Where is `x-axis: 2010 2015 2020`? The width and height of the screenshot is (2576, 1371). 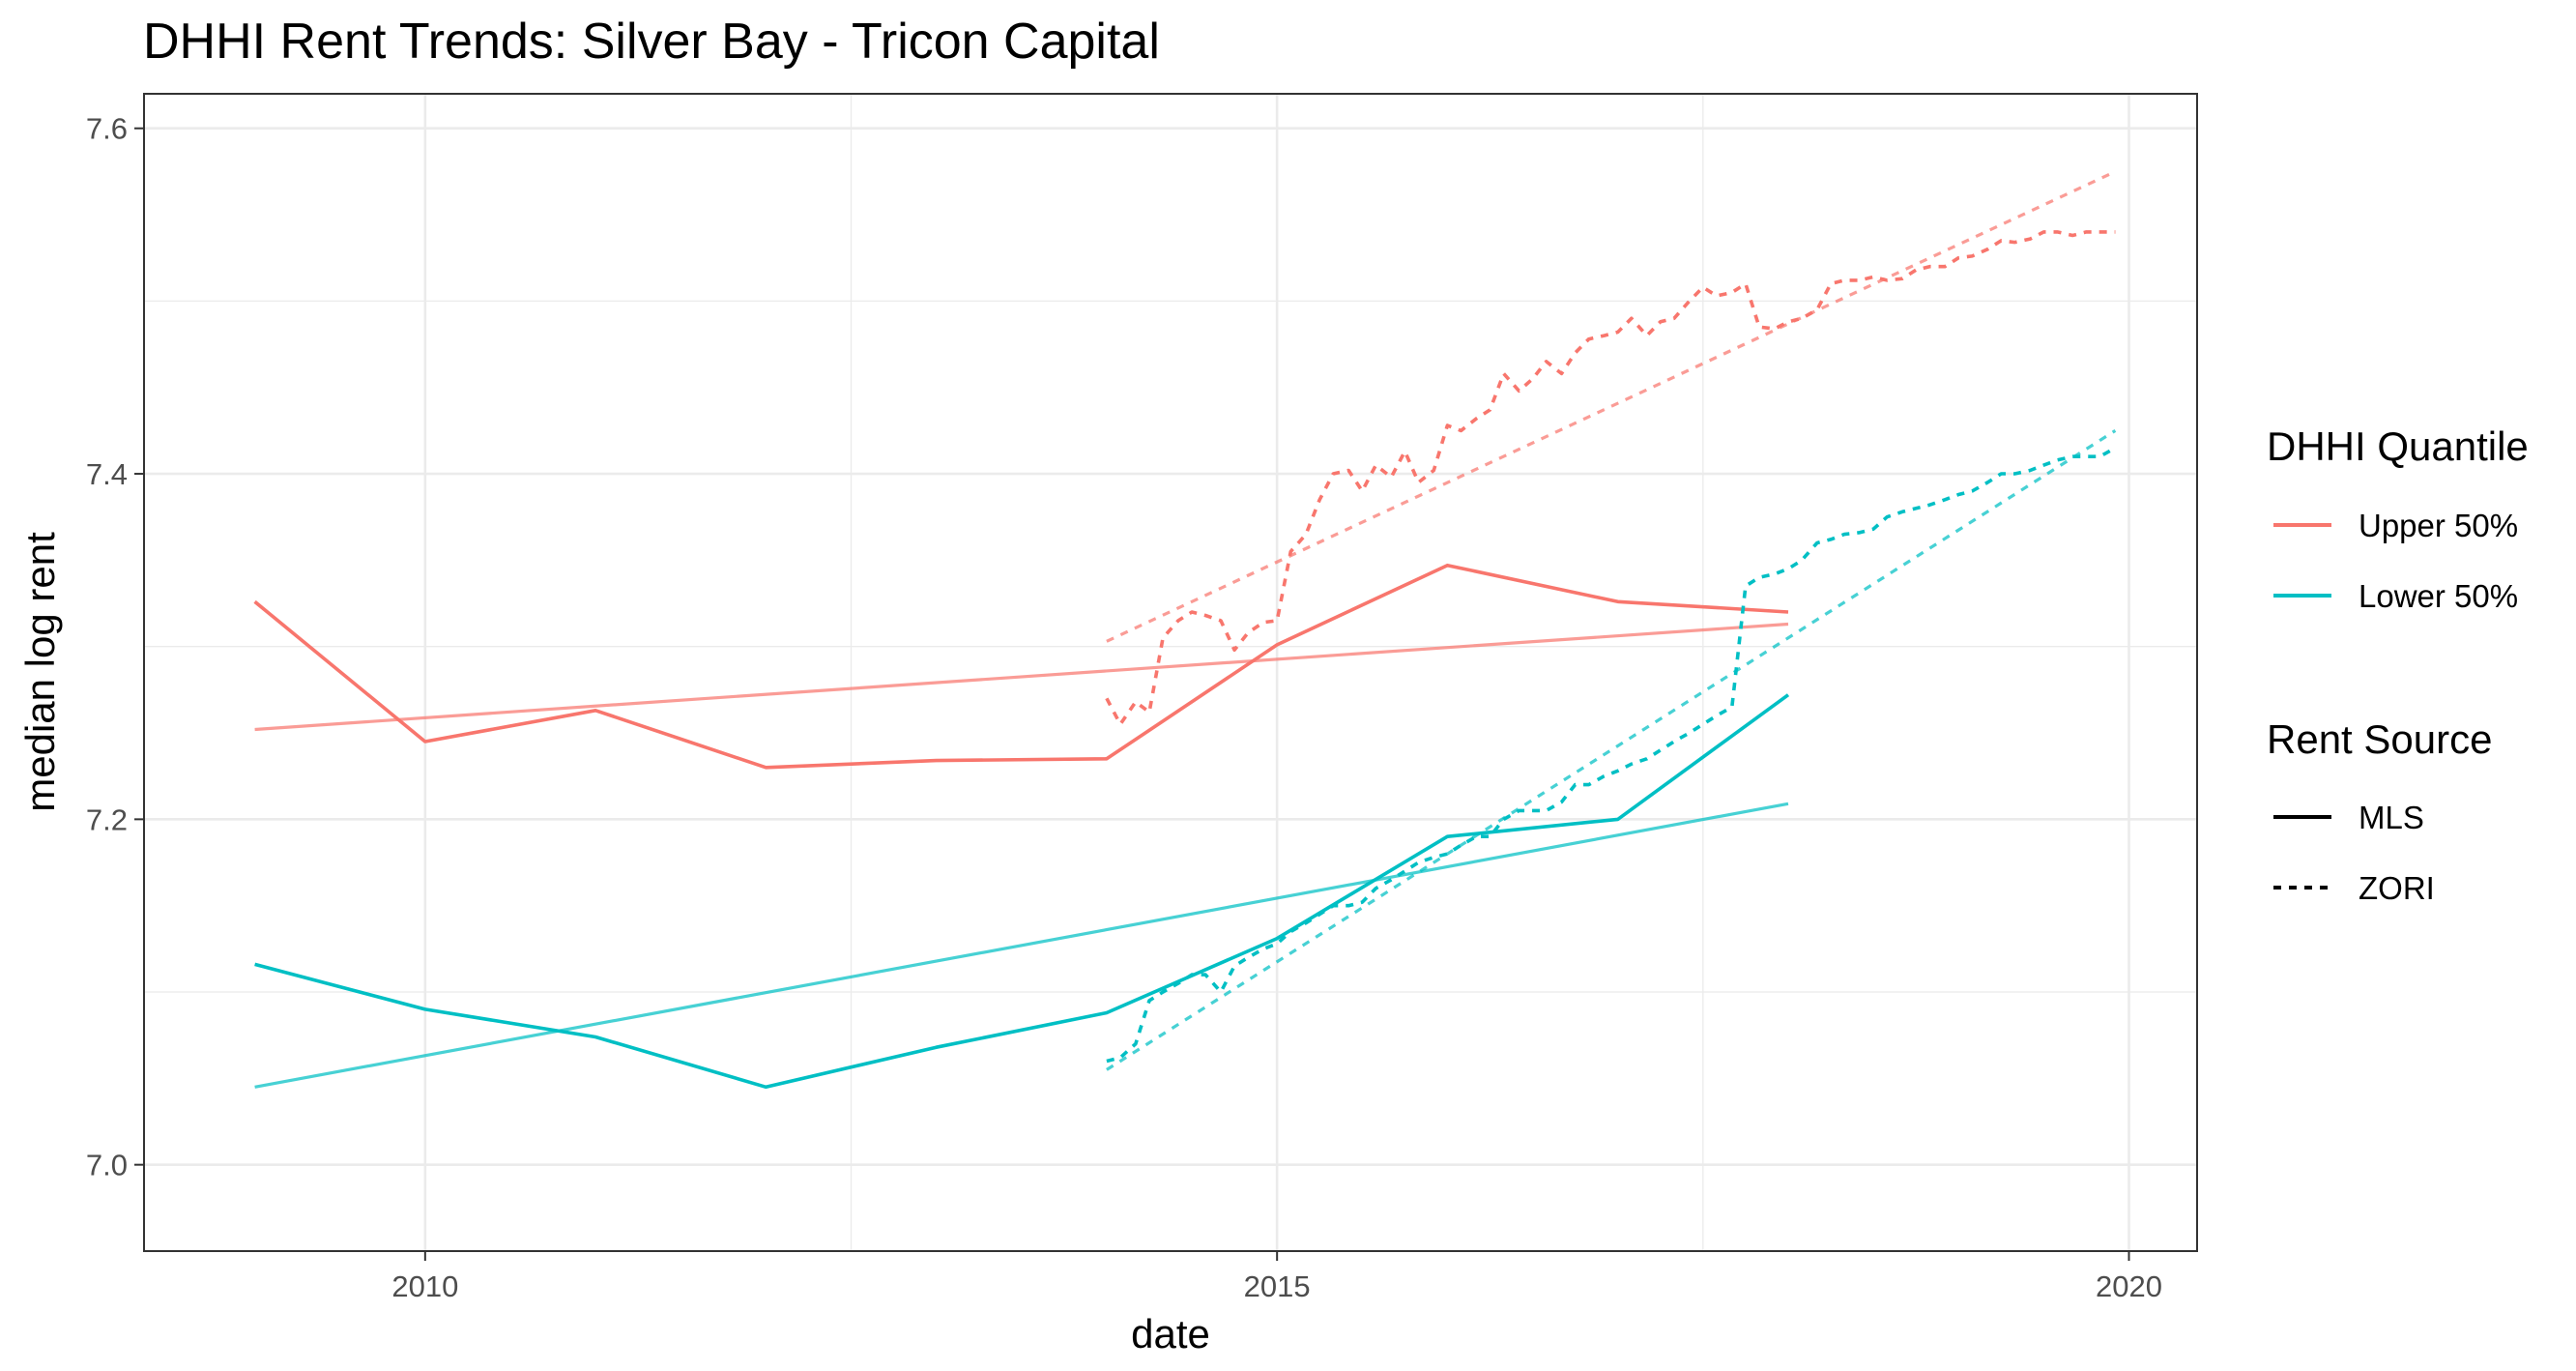
x-axis: 2010 2015 2020 is located at coordinates (1276, 1277).